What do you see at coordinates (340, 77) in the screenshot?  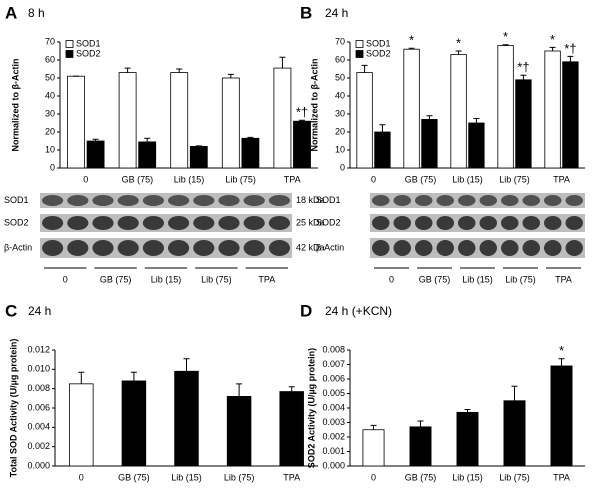 I see `y-tick-label: 50` at bounding box center [340, 77].